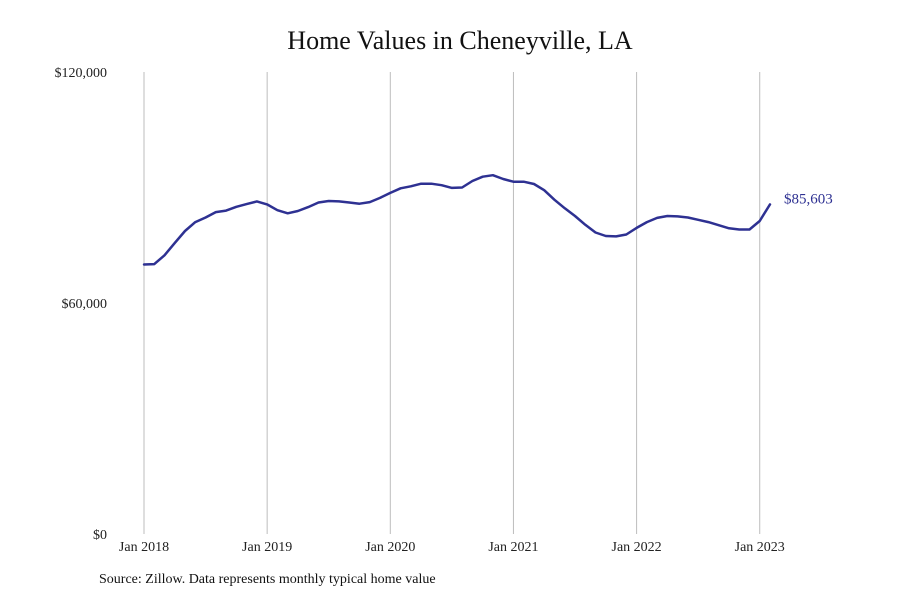  I want to click on home-value-line, so click(457, 219).